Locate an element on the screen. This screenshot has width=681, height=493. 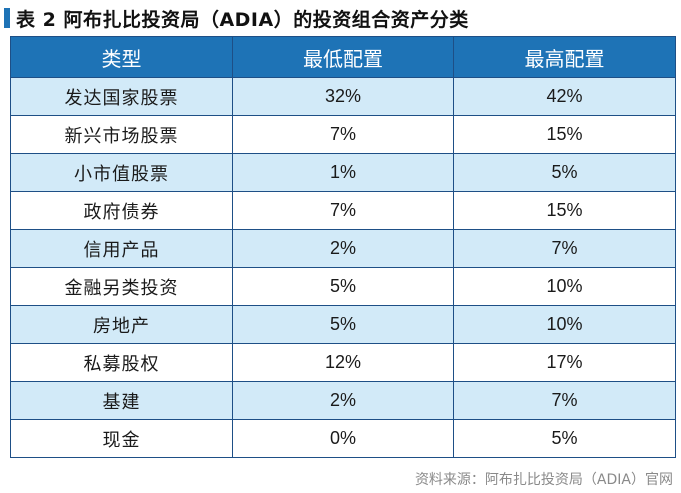
asset-class-cell: 发达国家股票 is located at coordinates (121, 96).